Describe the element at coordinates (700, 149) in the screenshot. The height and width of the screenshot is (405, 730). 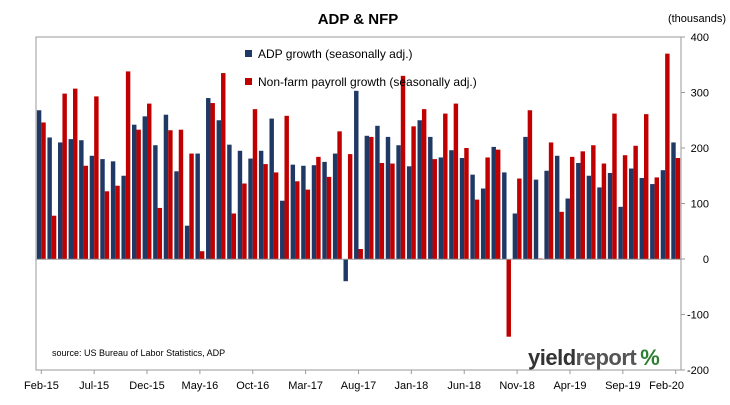
I see `y-tick-label: 200` at that location.